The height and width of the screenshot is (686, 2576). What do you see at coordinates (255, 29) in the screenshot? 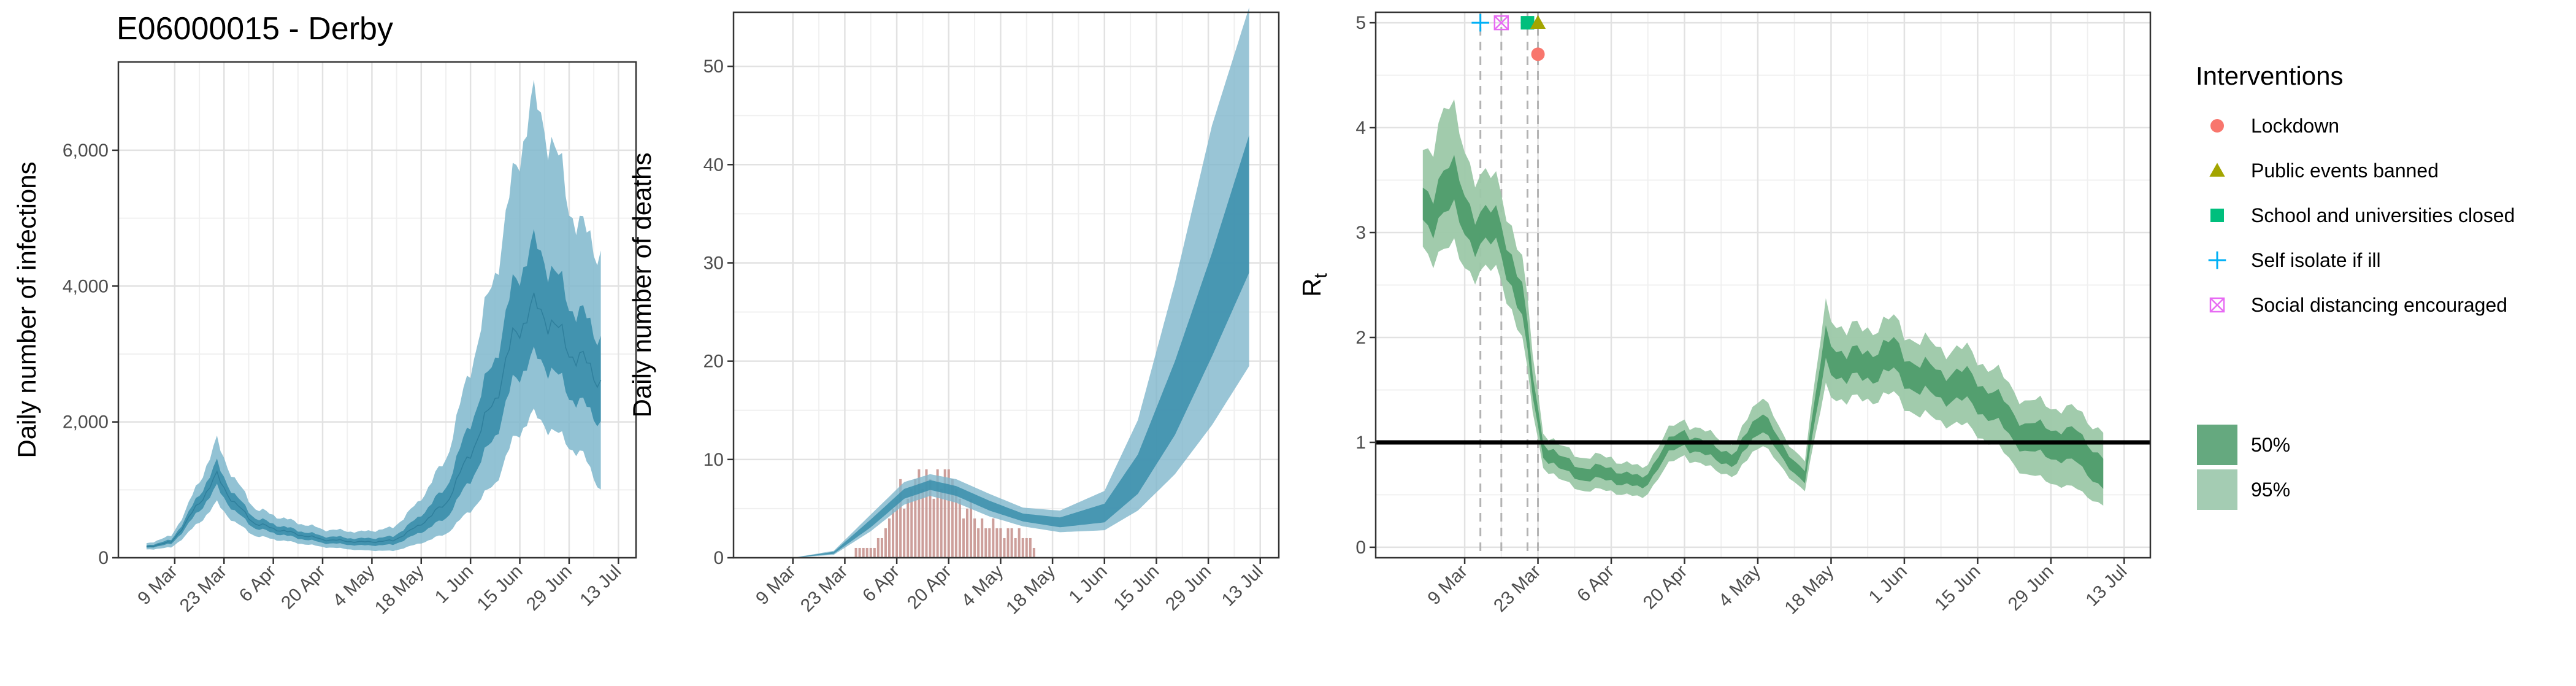
I see `figure-title: E06000015 - Derby` at bounding box center [255, 29].